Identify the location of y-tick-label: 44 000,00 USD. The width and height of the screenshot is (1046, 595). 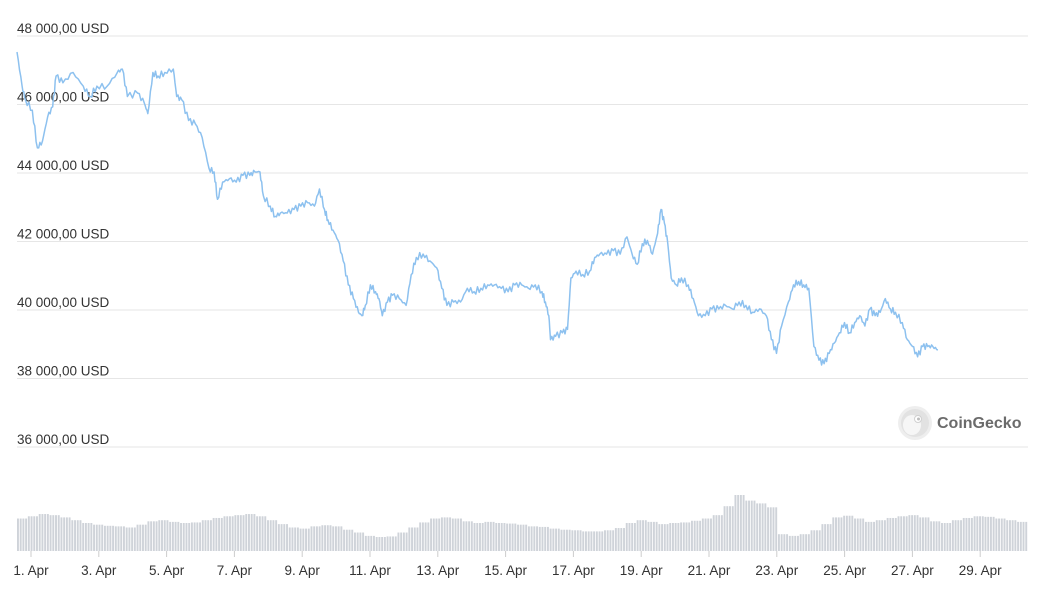
(63, 165).